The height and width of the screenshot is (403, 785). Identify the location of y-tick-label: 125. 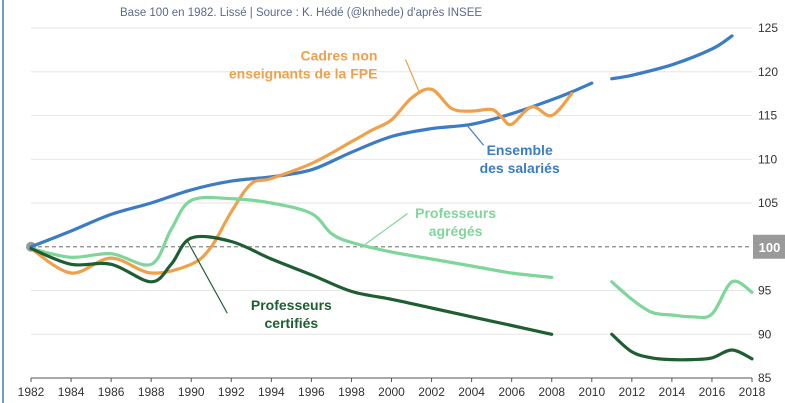
(768, 28).